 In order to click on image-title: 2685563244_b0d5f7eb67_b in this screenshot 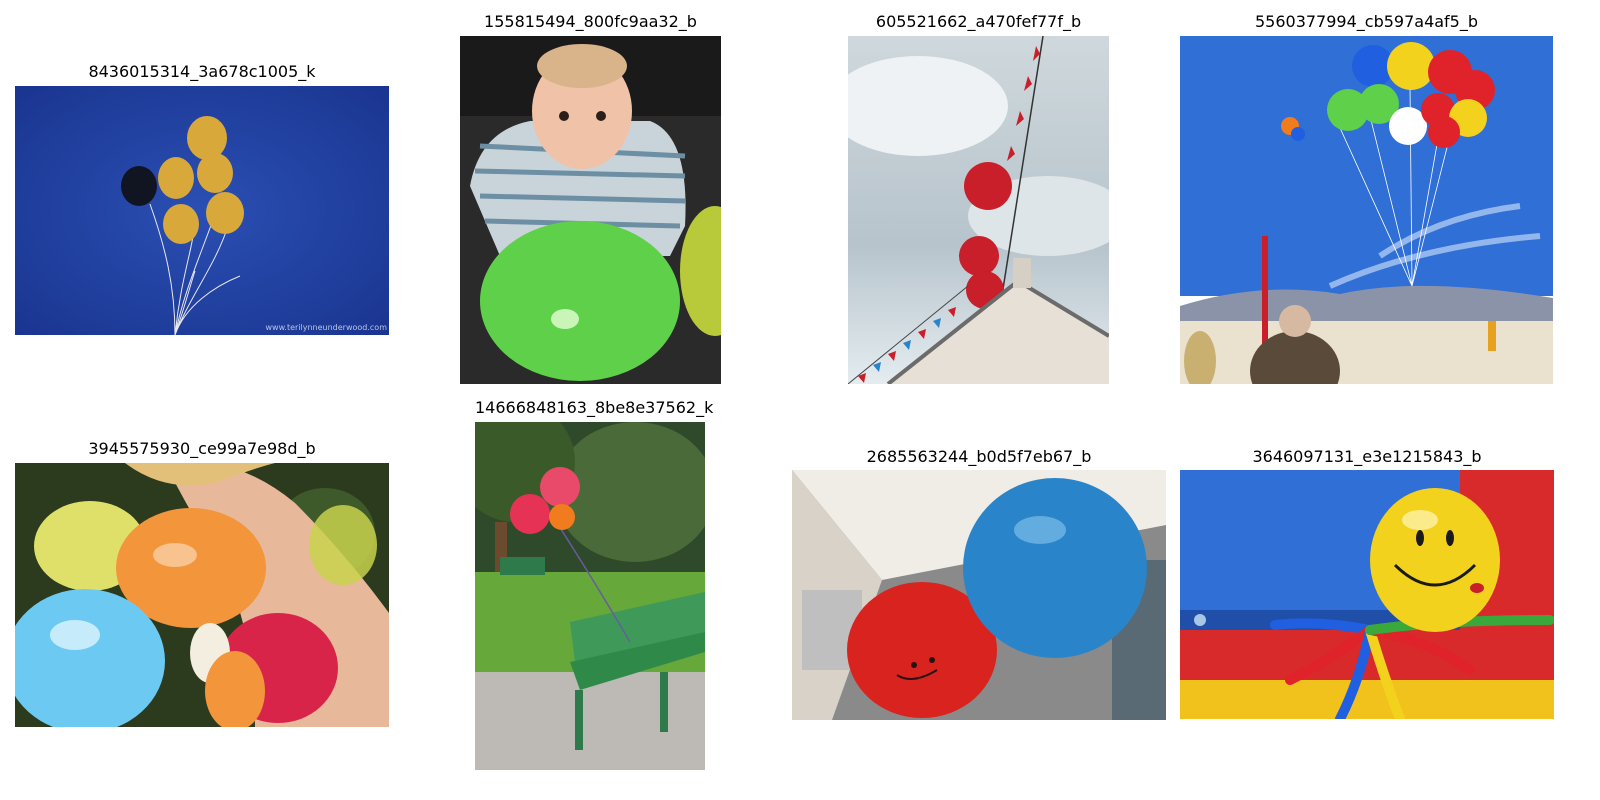, I will do `click(979, 457)`.